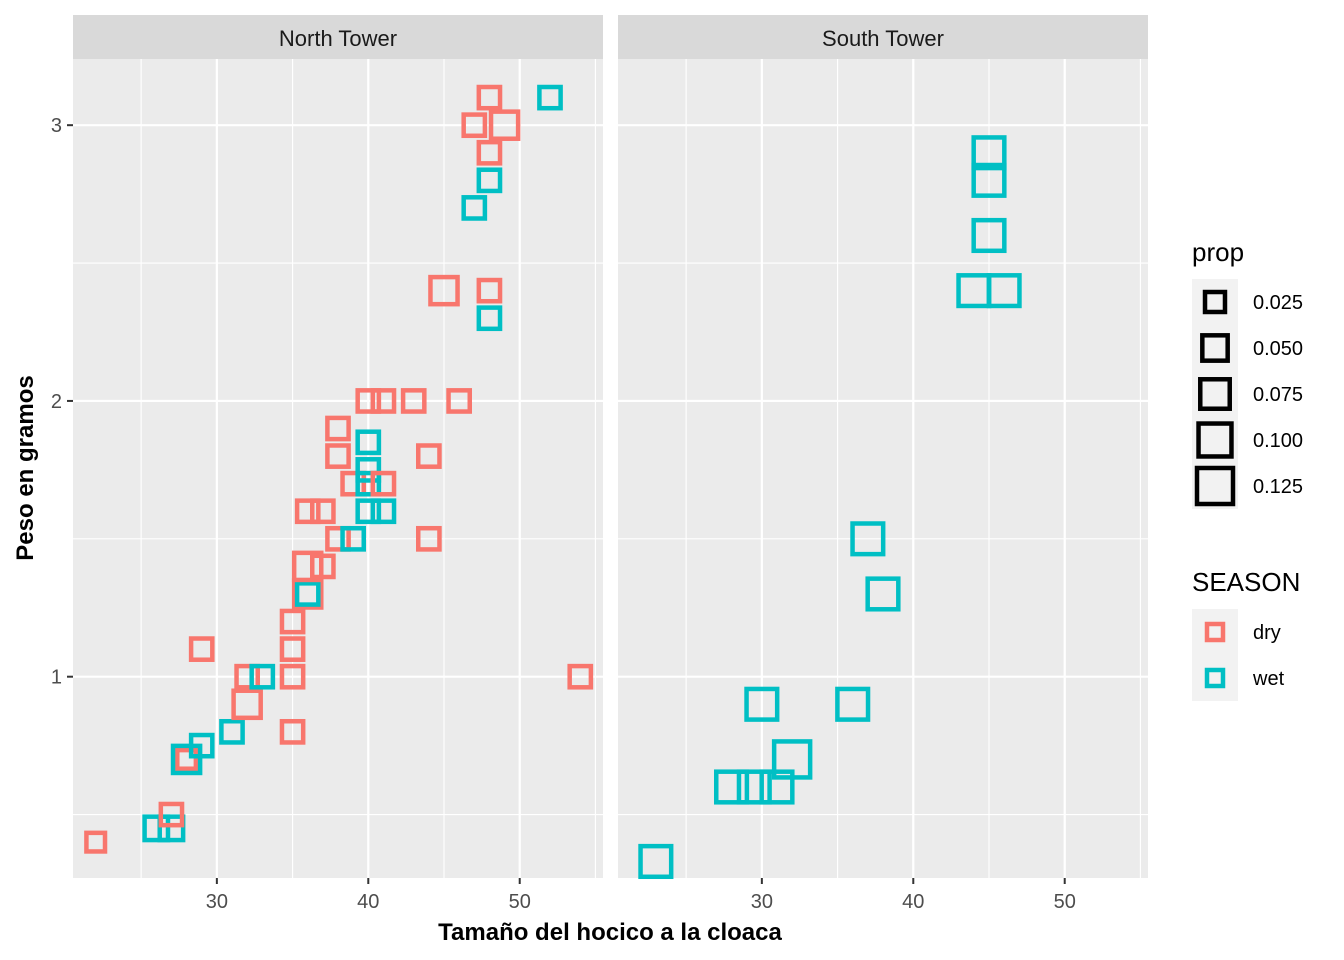 This screenshot has height=960, width=1344. Describe the element at coordinates (1215, 632) in the screenshot. I see `color-legend-key-dry` at that location.